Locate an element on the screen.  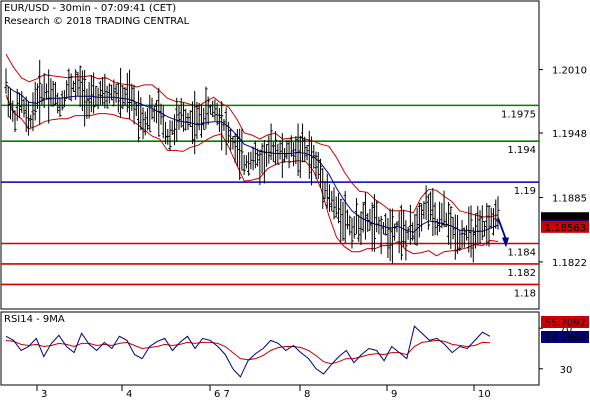
chart-header-line2: Research © 2018 TRADING CENTRAL is located at coordinates (97, 21).